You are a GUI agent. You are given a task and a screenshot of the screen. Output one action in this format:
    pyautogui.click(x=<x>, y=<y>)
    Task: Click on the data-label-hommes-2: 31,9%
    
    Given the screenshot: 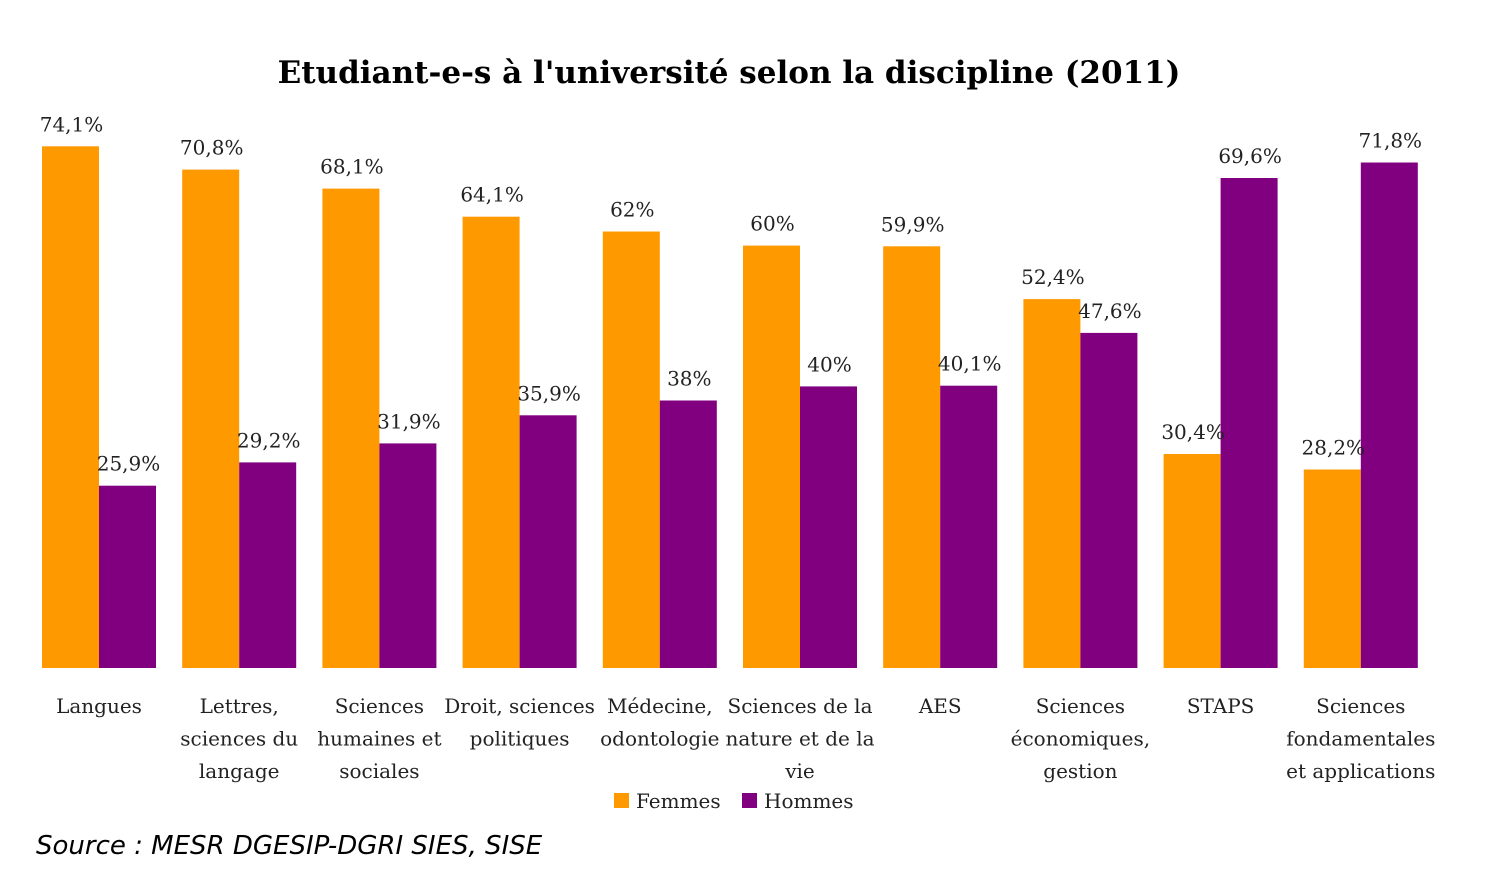 What is the action you would take?
    pyautogui.click(x=409, y=421)
    